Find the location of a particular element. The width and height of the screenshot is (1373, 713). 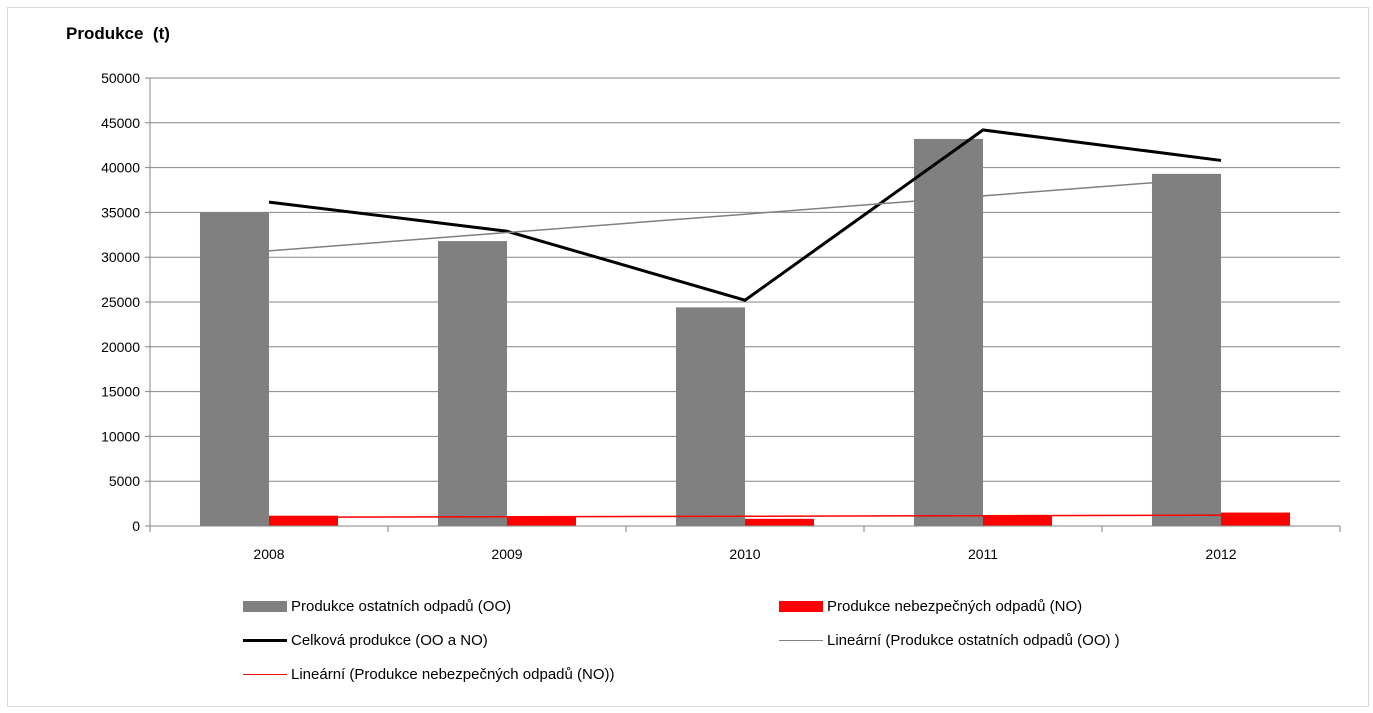

bar-oo-2008 is located at coordinates (234, 369).